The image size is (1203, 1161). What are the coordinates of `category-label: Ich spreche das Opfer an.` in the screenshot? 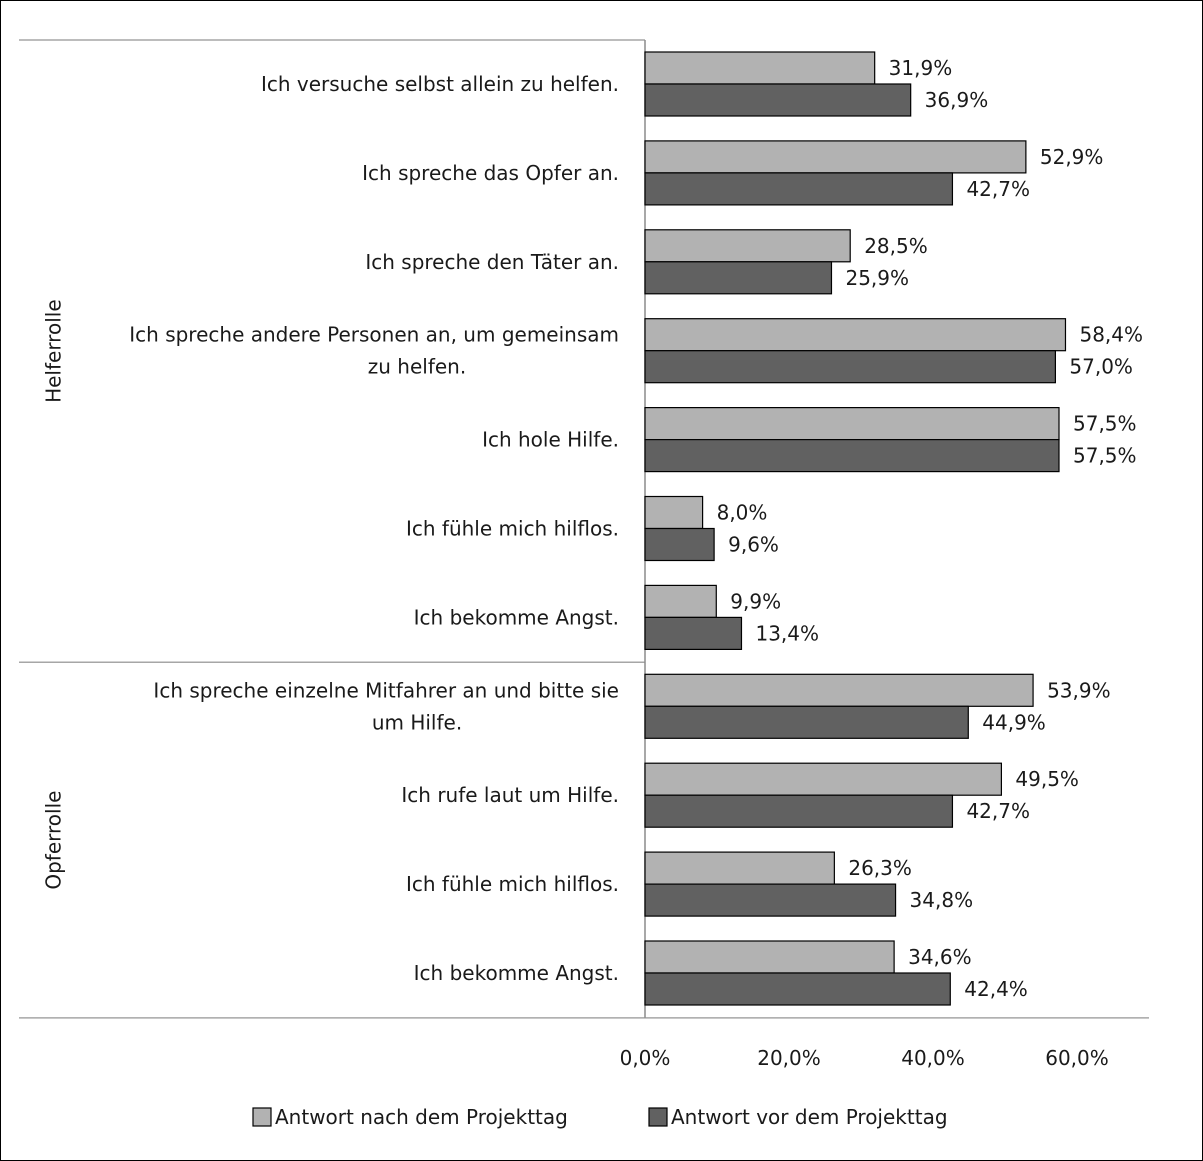 It's located at (490, 173).